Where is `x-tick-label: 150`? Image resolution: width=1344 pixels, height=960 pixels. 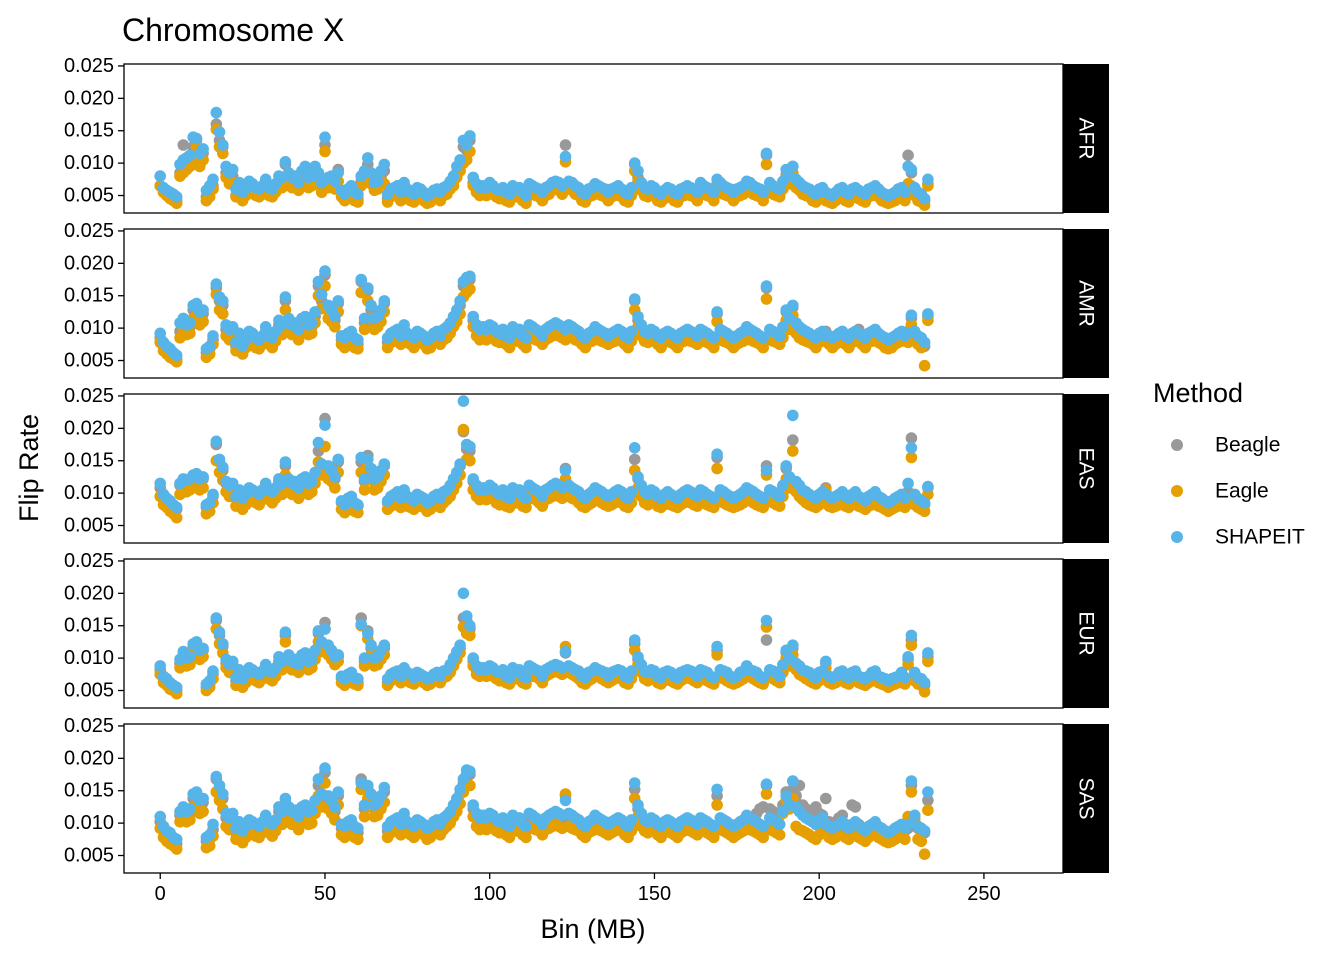
x-tick-label: 150 is located at coordinates (654, 894).